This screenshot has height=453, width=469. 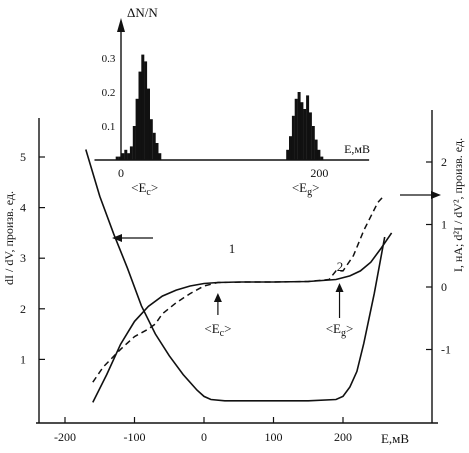 What do you see at coordinates (458, 205) in the screenshot?
I see `y-right-axis-title: I, нА; d²I / dV², произв. ед.` at bounding box center [458, 205].